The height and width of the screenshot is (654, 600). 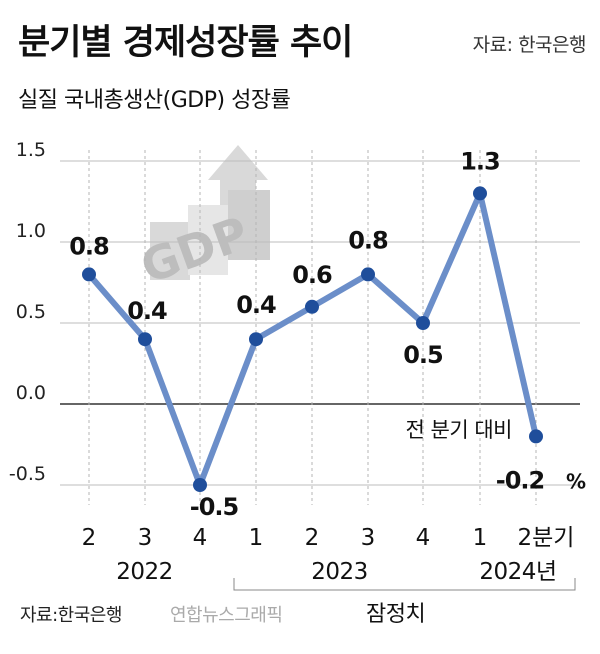 What do you see at coordinates (339, 572) in the screenshot?
I see `year-label: 2023` at bounding box center [339, 572].